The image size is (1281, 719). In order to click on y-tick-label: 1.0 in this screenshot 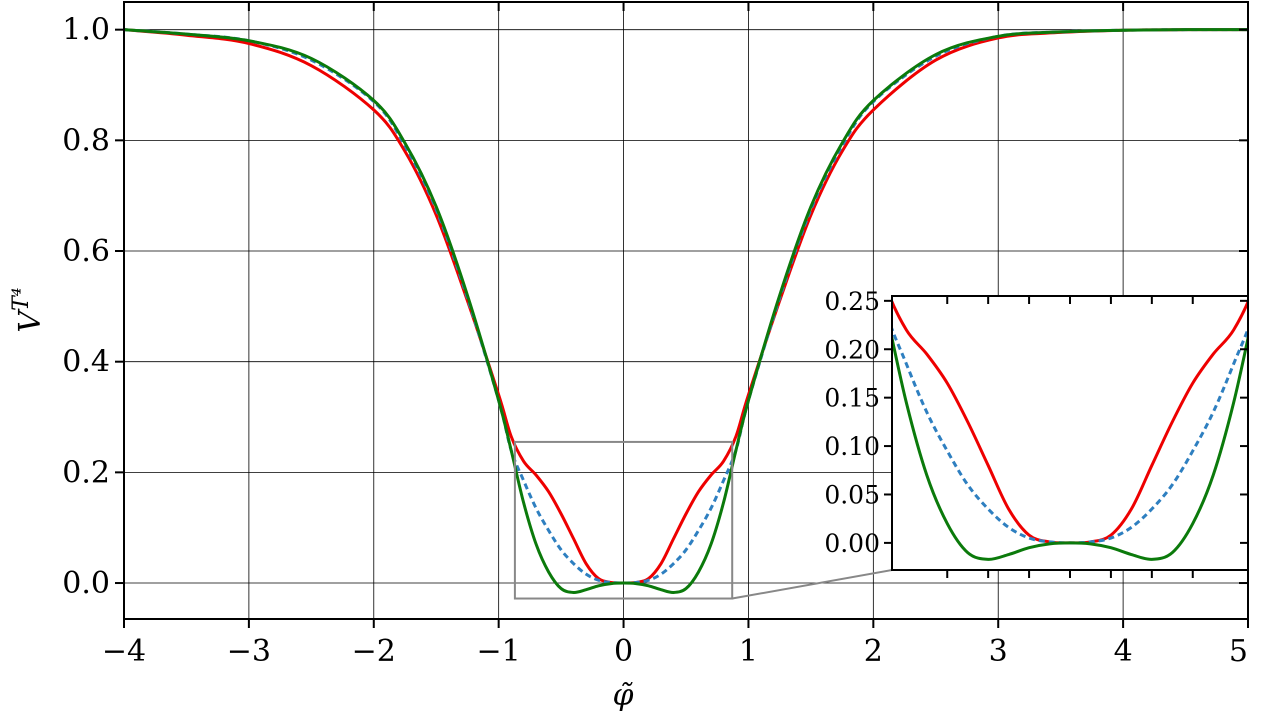, I will do `click(86, 30)`.